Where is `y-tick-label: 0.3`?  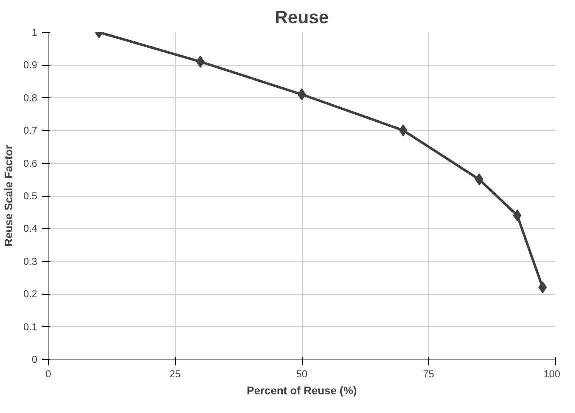 y-tick-label: 0.3 is located at coordinates (31, 262).